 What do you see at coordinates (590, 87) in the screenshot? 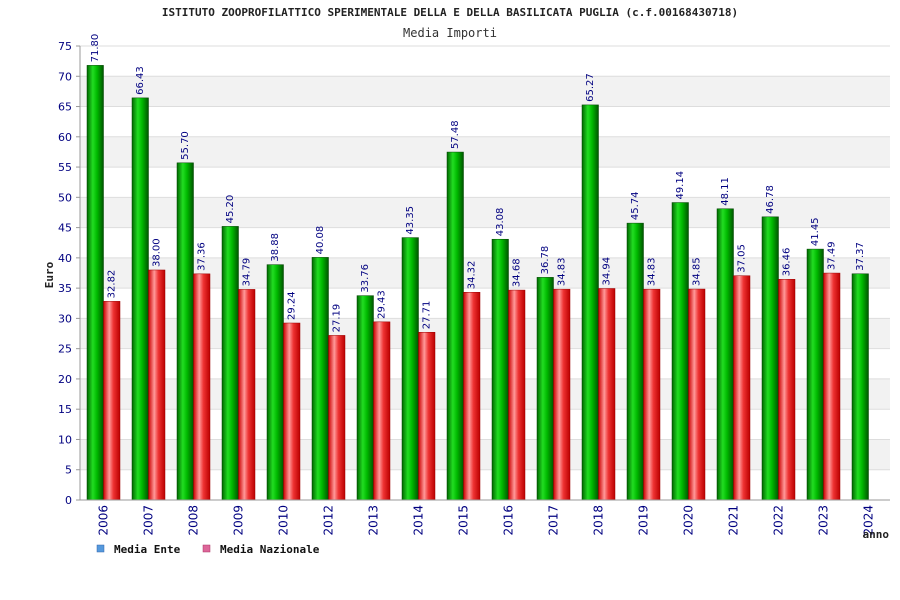
I see `value-label: 65.27` at bounding box center [590, 87].